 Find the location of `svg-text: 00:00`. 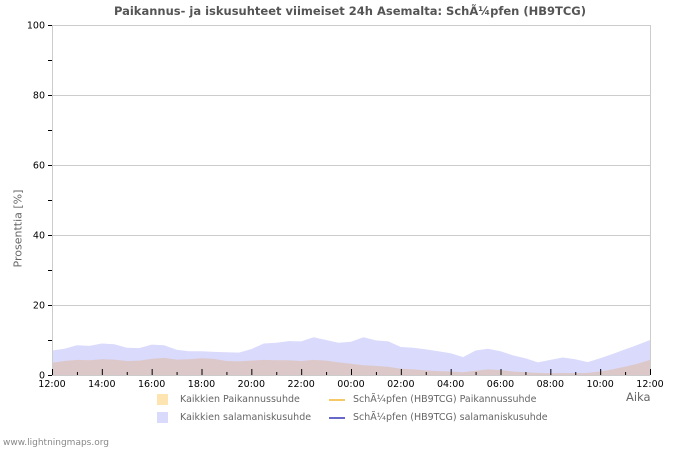

svg-text: 00:00 is located at coordinates (350, 384).